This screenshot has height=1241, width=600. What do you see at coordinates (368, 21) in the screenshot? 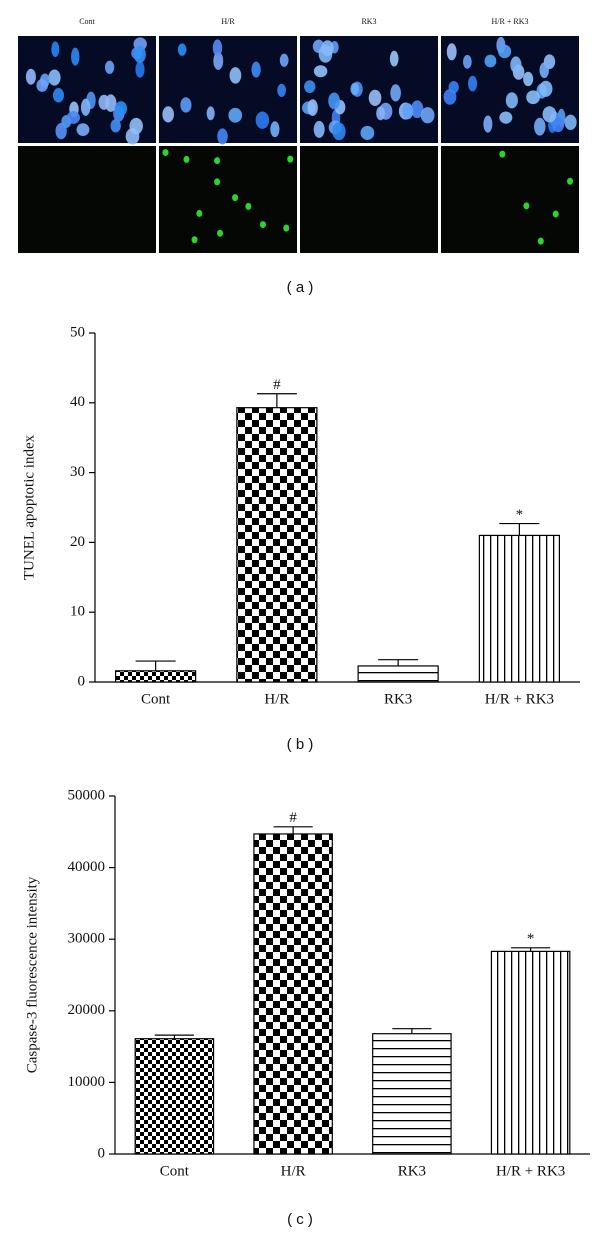
I see `column-label: RK3` at bounding box center [368, 21].